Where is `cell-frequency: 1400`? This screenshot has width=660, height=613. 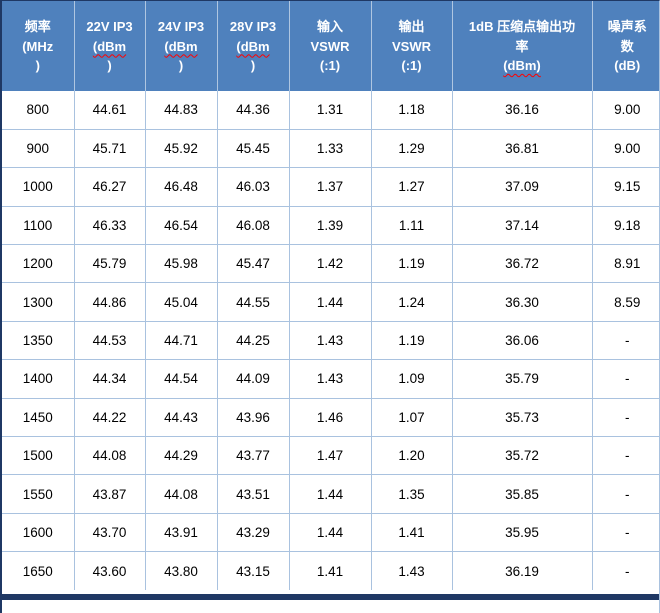 cell-frequency: 1400 is located at coordinates (38, 379).